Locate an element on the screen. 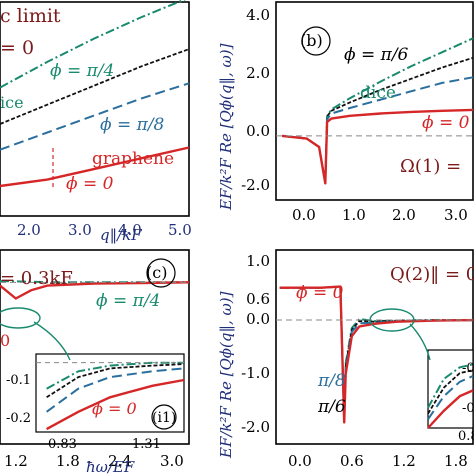 The width and height of the screenshot is (474, 474). b-ylabel: EF/k²F Re [Qϕ(q‖, ω)] is located at coordinates (226, 127).